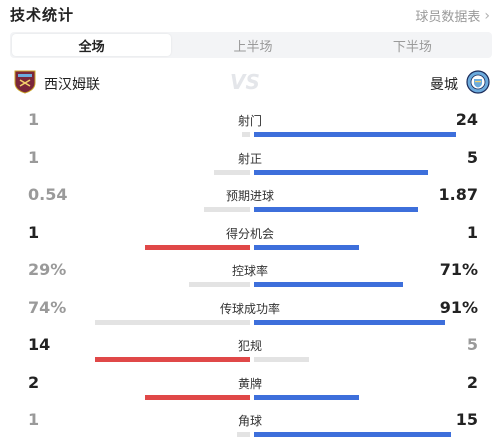 The width and height of the screenshot is (500, 440). I want to click on stat-away-value: 91%, so click(458, 307).